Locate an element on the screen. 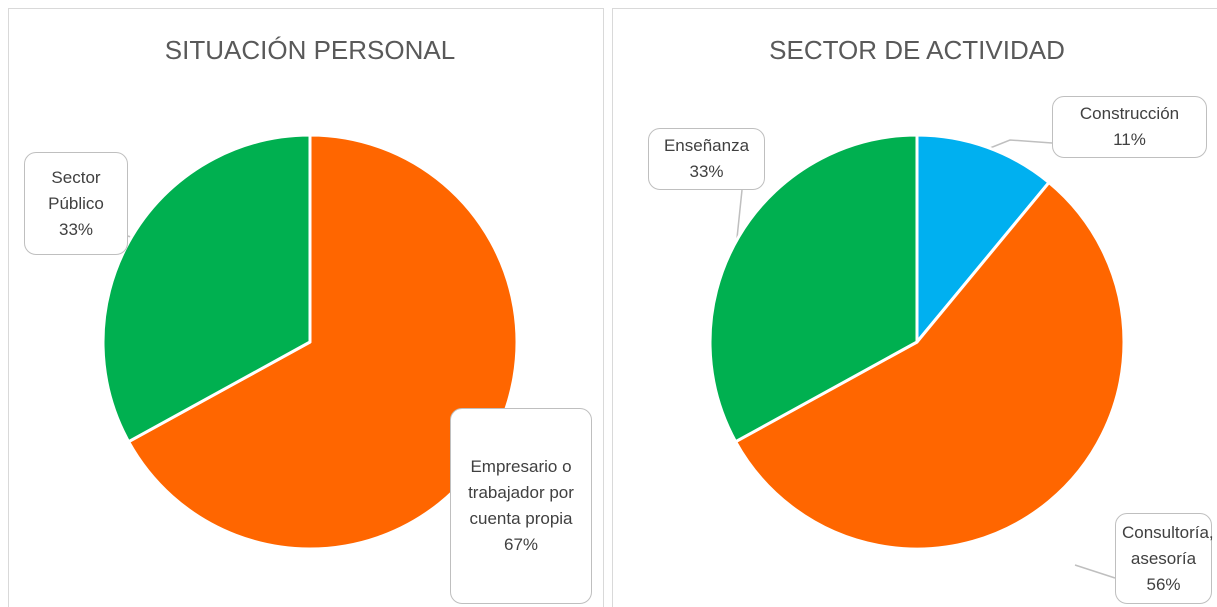 The width and height of the screenshot is (1217, 607). data-label: Enseñanza 33% is located at coordinates (706, 159).